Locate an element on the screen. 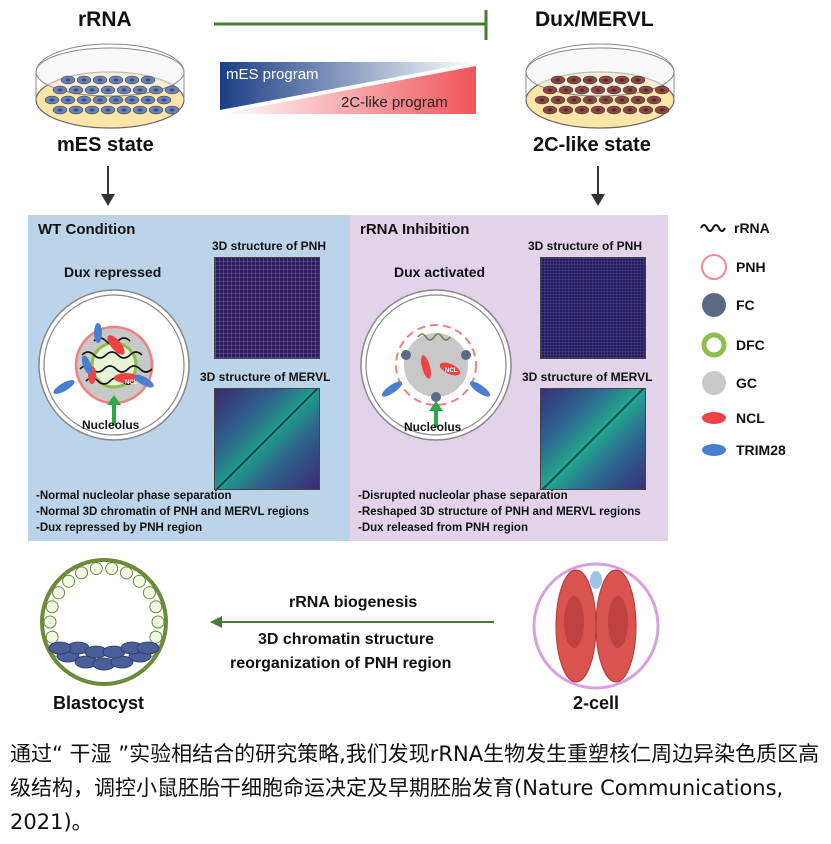 Image resolution: width=831 pixels, height=844 pixels. inhibition-panel-title: rRNA Inhibition is located at coordinates (415, 229).